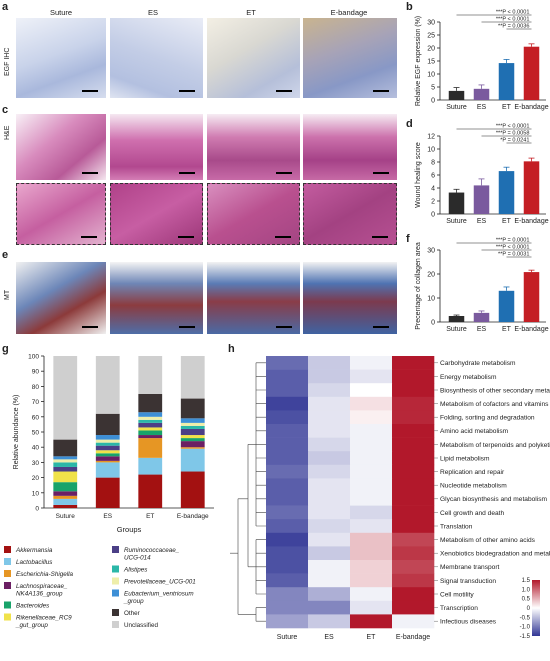 The height and width of the screenshot is (661, 550). What do you see at coordinates (61, 147) in the screenshot?
I see `micrograph-he-suture` at bounding box center [61, 147].